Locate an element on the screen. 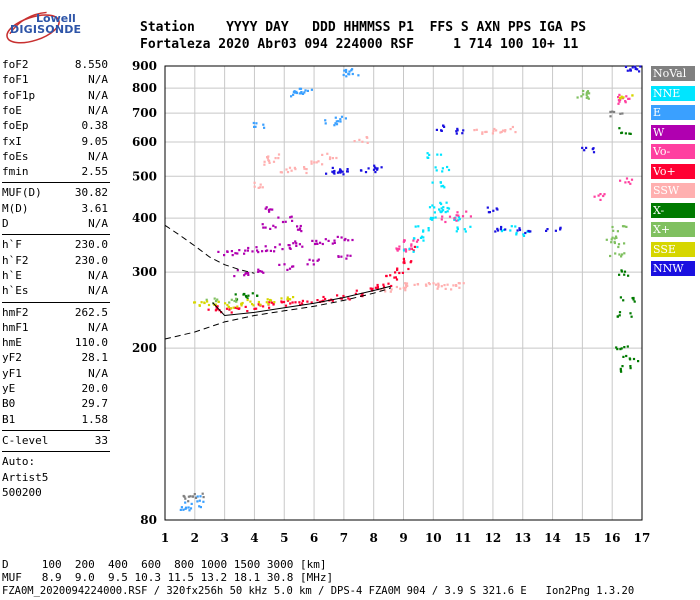  x-tick-label: 4 is located at coordinates (254, 538).